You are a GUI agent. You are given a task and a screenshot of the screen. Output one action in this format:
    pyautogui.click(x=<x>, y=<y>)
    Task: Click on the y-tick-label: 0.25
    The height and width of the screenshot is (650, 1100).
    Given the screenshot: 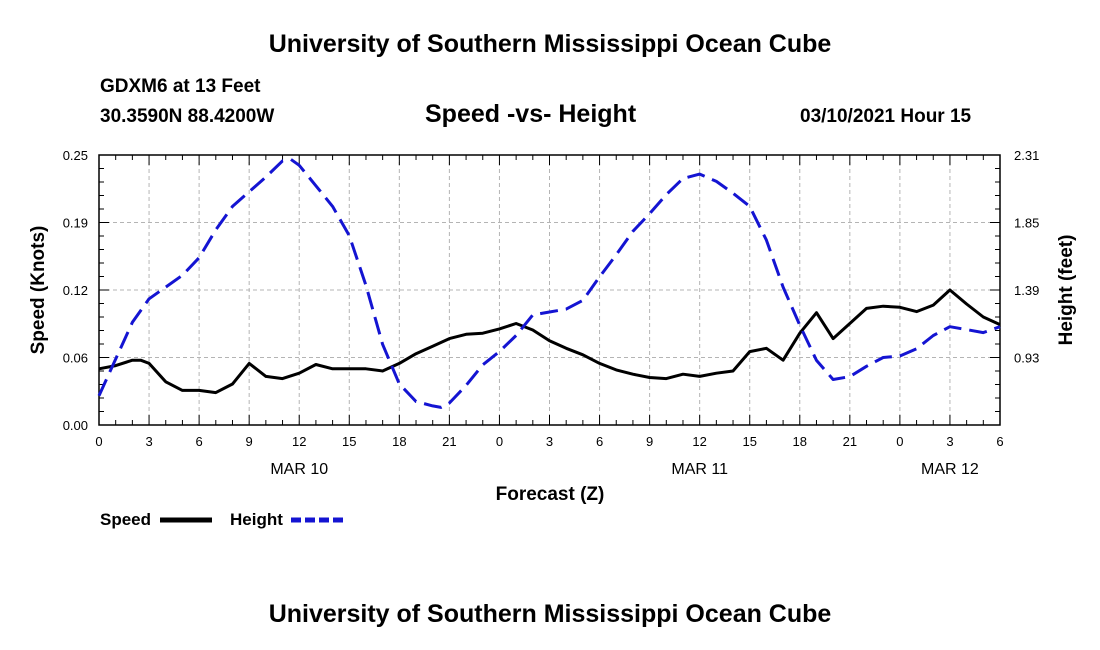 What is the action you would take?
    pyautogui.click(x=75, y=155)
    